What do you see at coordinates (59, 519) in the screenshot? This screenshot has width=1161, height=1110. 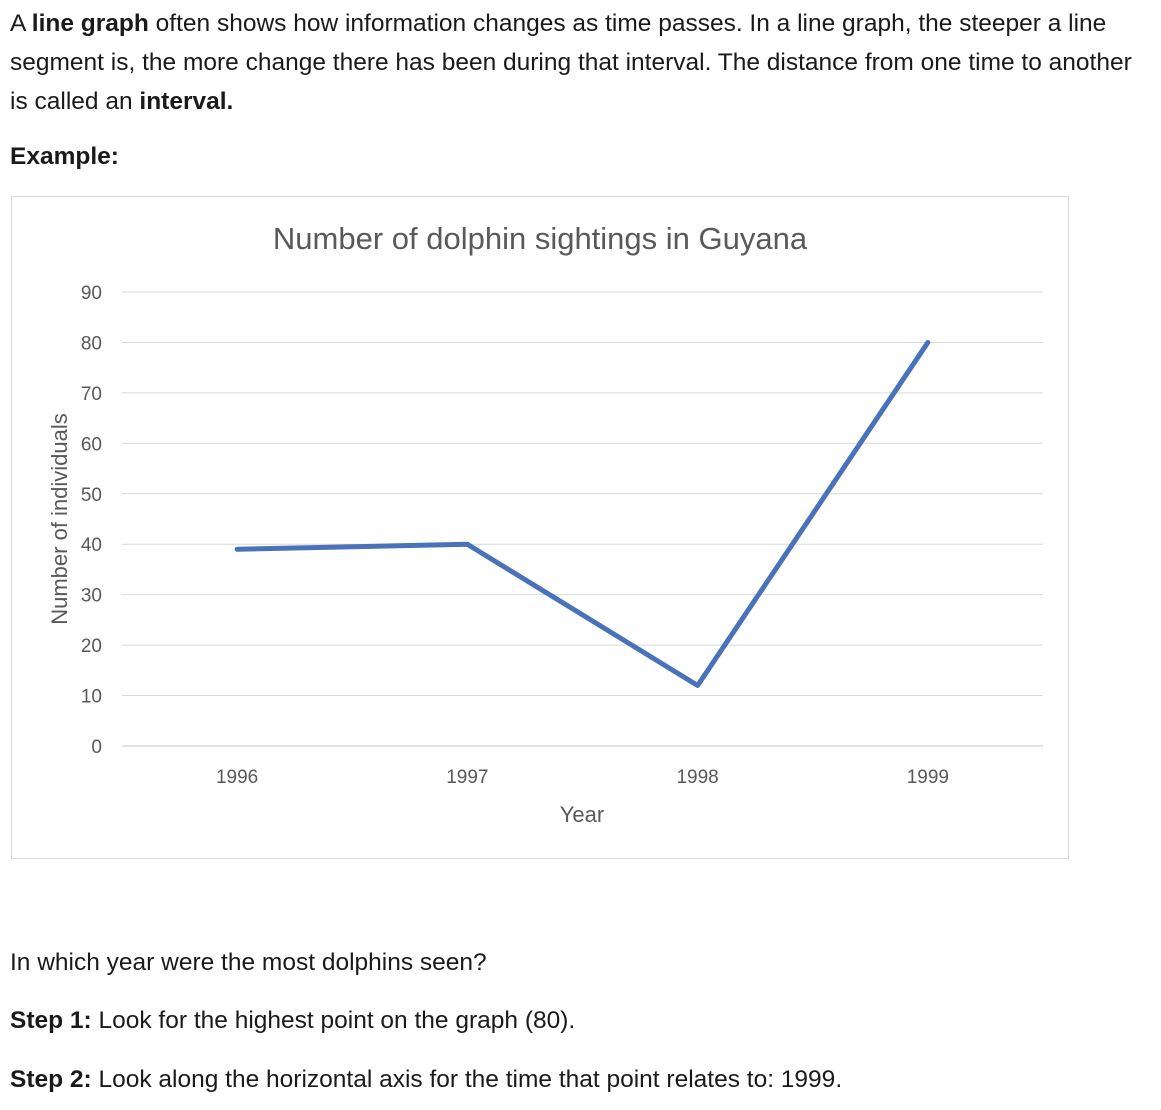 I see `y-axis-label: Number of individuals` at bounding box center [59, 519].